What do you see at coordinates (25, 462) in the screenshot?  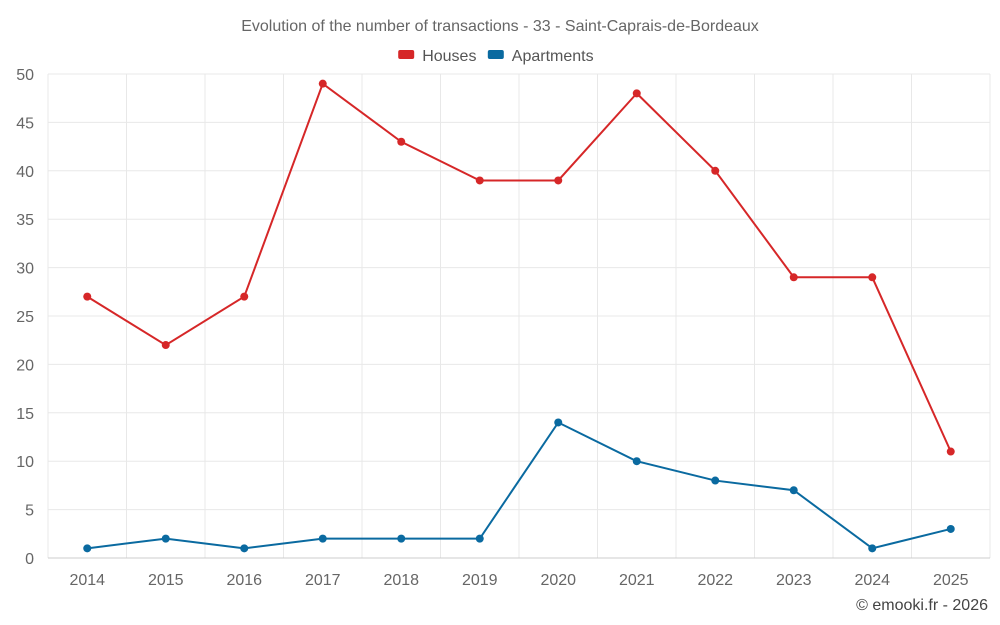 I see `y-tick-label: 10` at bounding box center [25, 462].